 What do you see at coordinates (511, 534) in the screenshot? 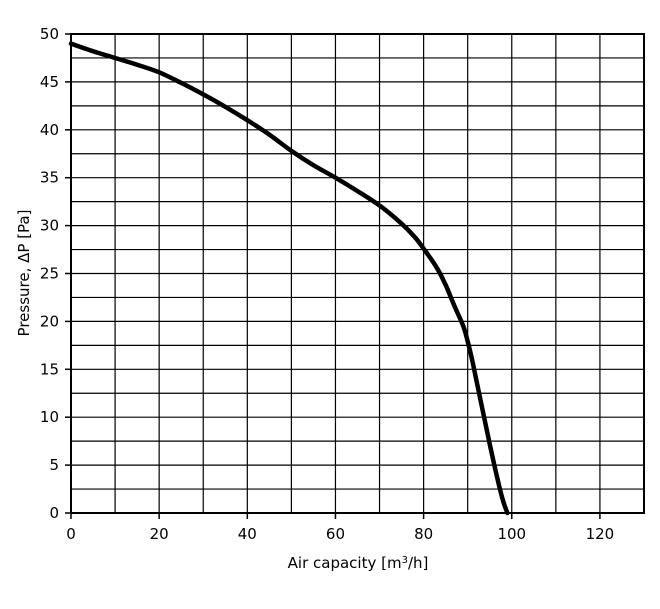
I see `x-tick-label: 100` at bounding box center [511, 534].